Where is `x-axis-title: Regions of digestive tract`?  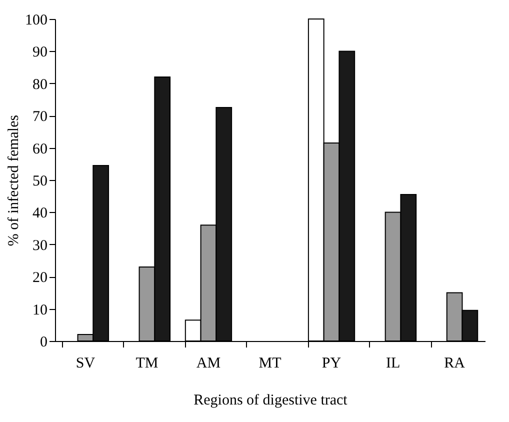 x-axis-title: Regions of digestive tract is located at coordinates (271, 400).